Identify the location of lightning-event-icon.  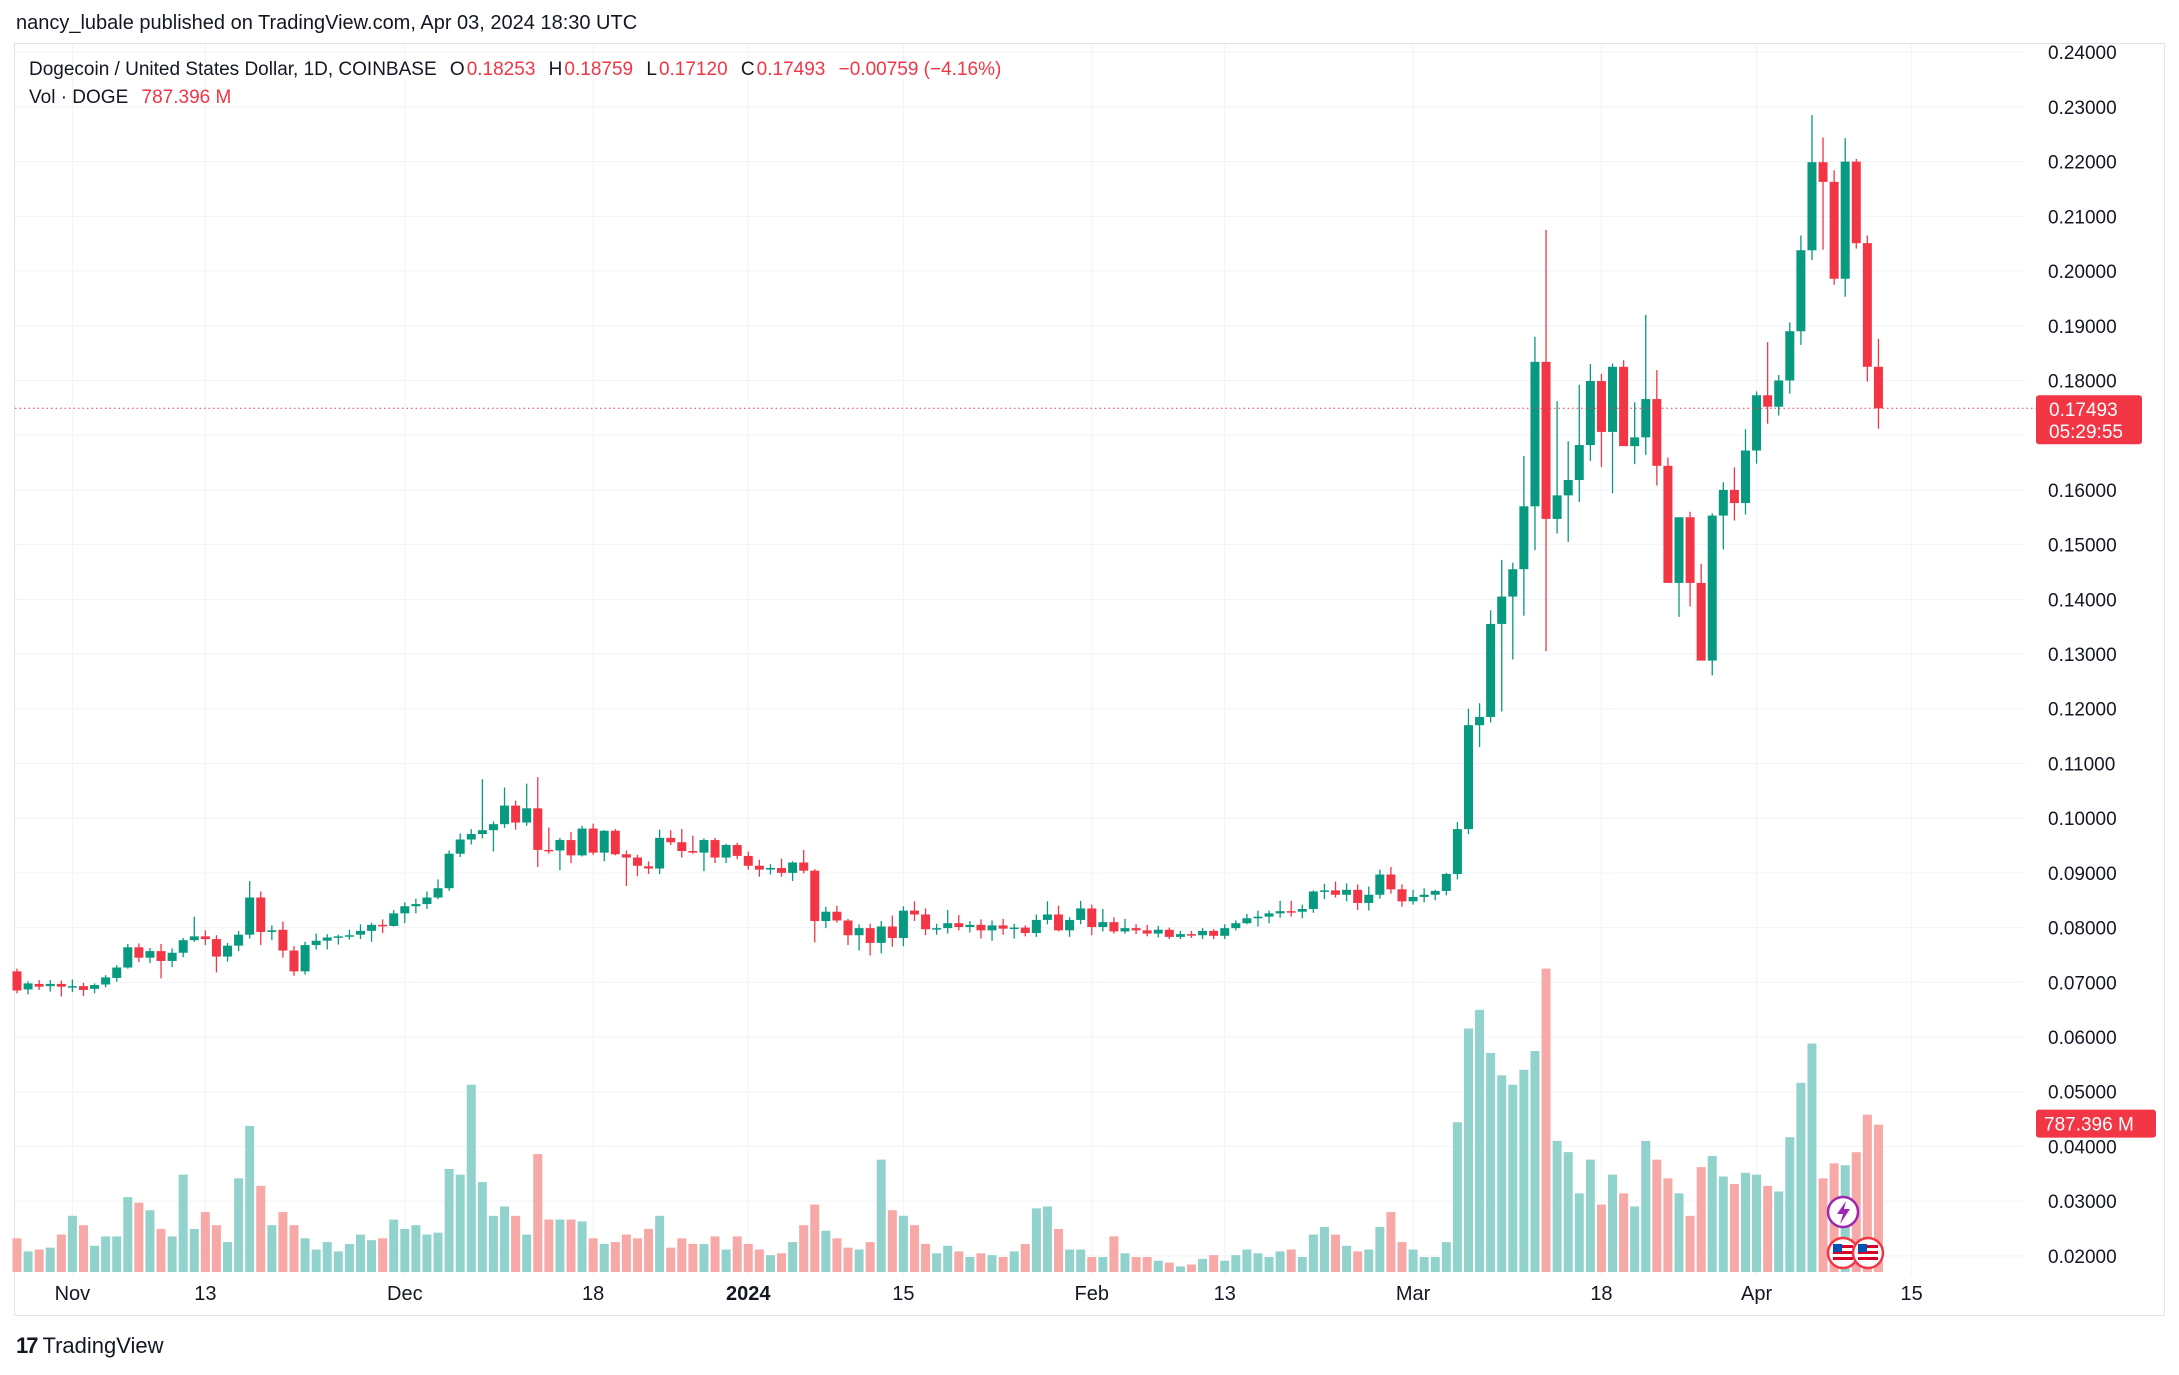
(1843, 1212).